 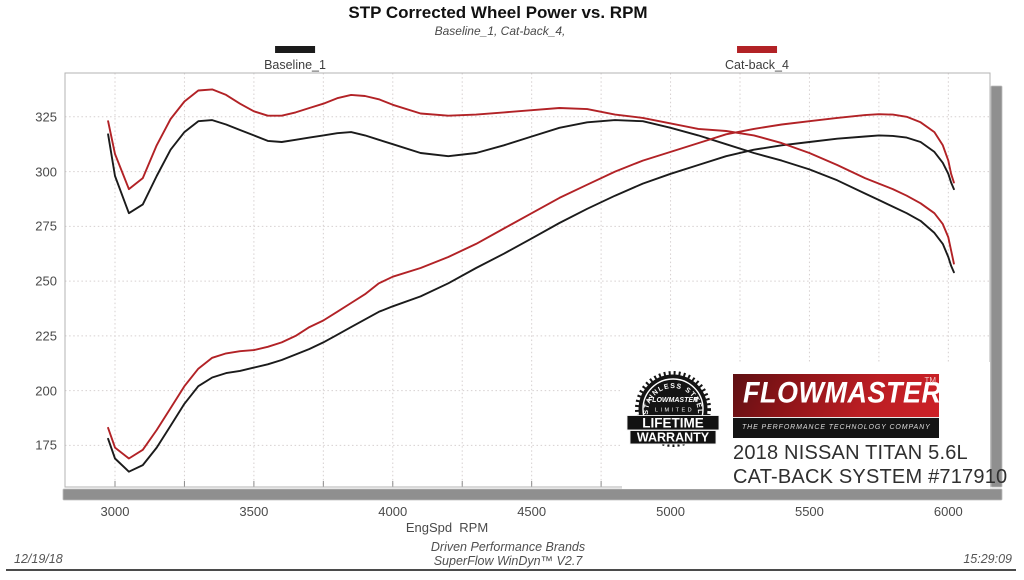 I want to click on footer-divider, so click(x=511, y=570).